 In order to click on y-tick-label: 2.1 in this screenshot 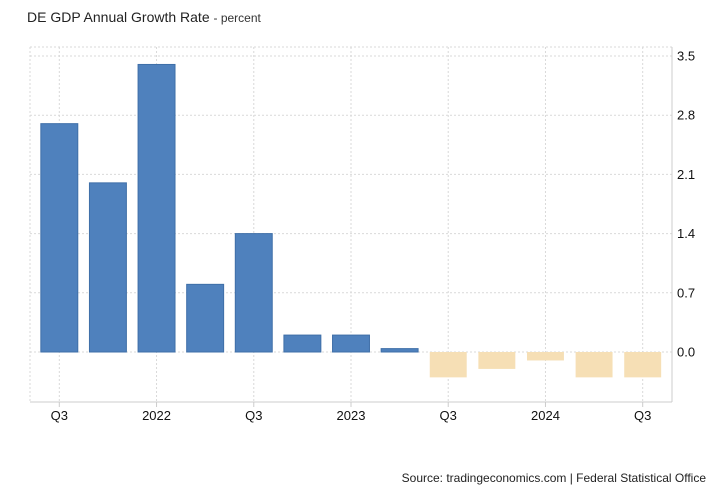, I will do `click(686, 174)`.